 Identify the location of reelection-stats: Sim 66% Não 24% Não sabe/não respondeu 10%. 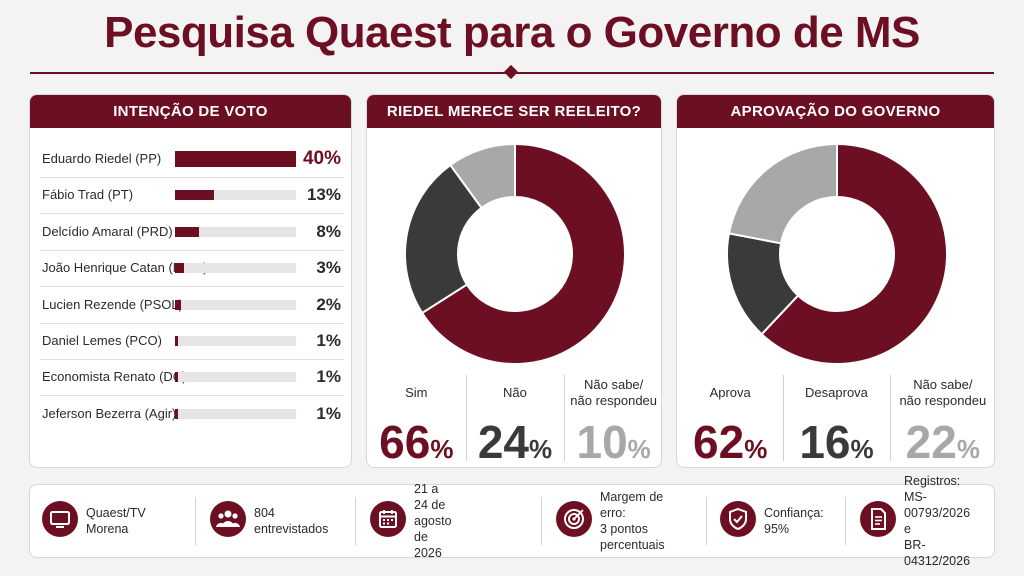
(514, 420).